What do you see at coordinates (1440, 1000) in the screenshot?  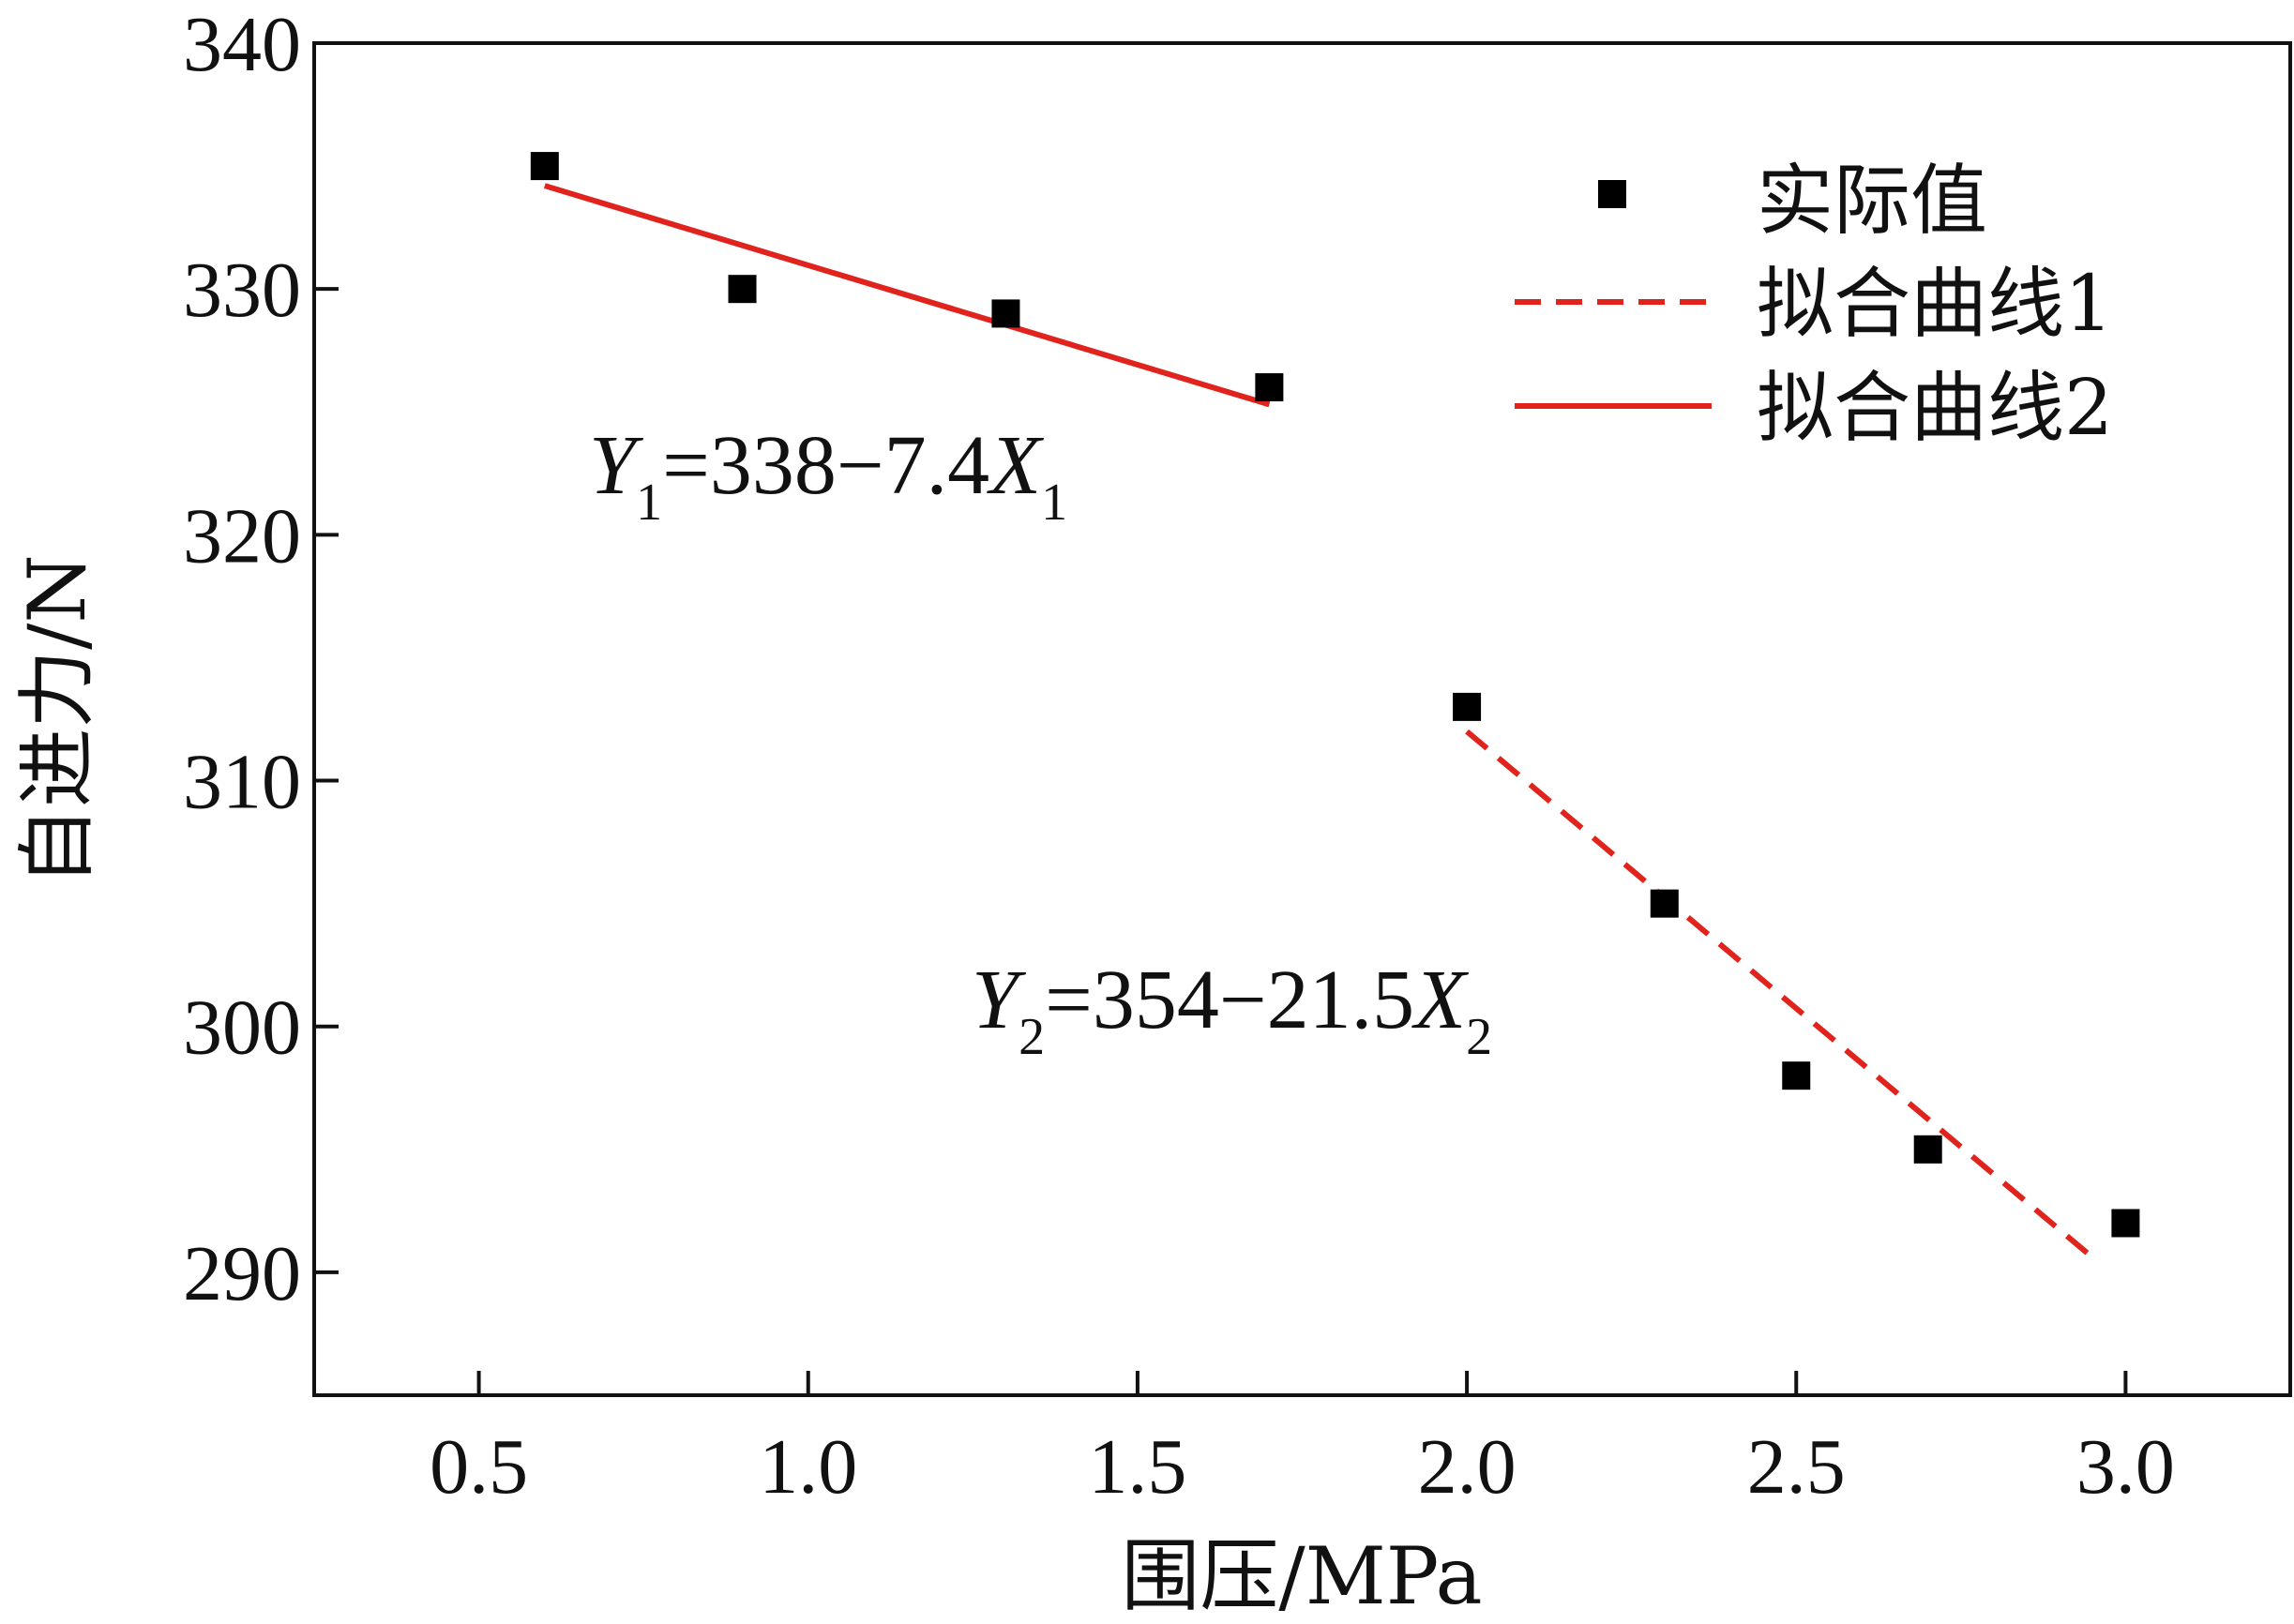 I see `eq2-x: X` at bounding box center [1440, 1000].